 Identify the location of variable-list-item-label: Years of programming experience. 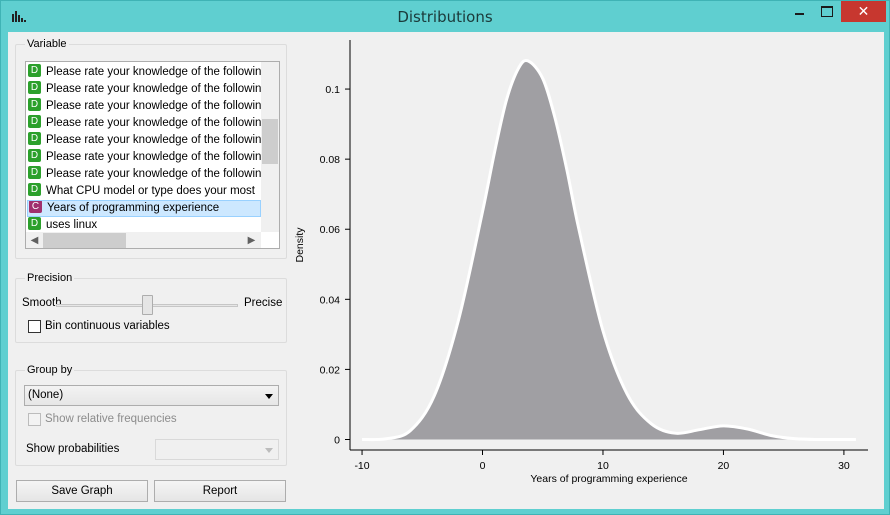
(133, 208).